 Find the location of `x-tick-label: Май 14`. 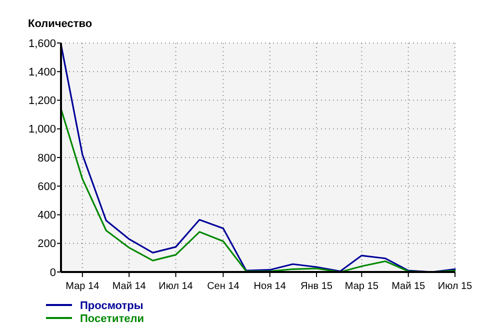

x-tick-label: Май 14 is located at coordinates (129, 286).